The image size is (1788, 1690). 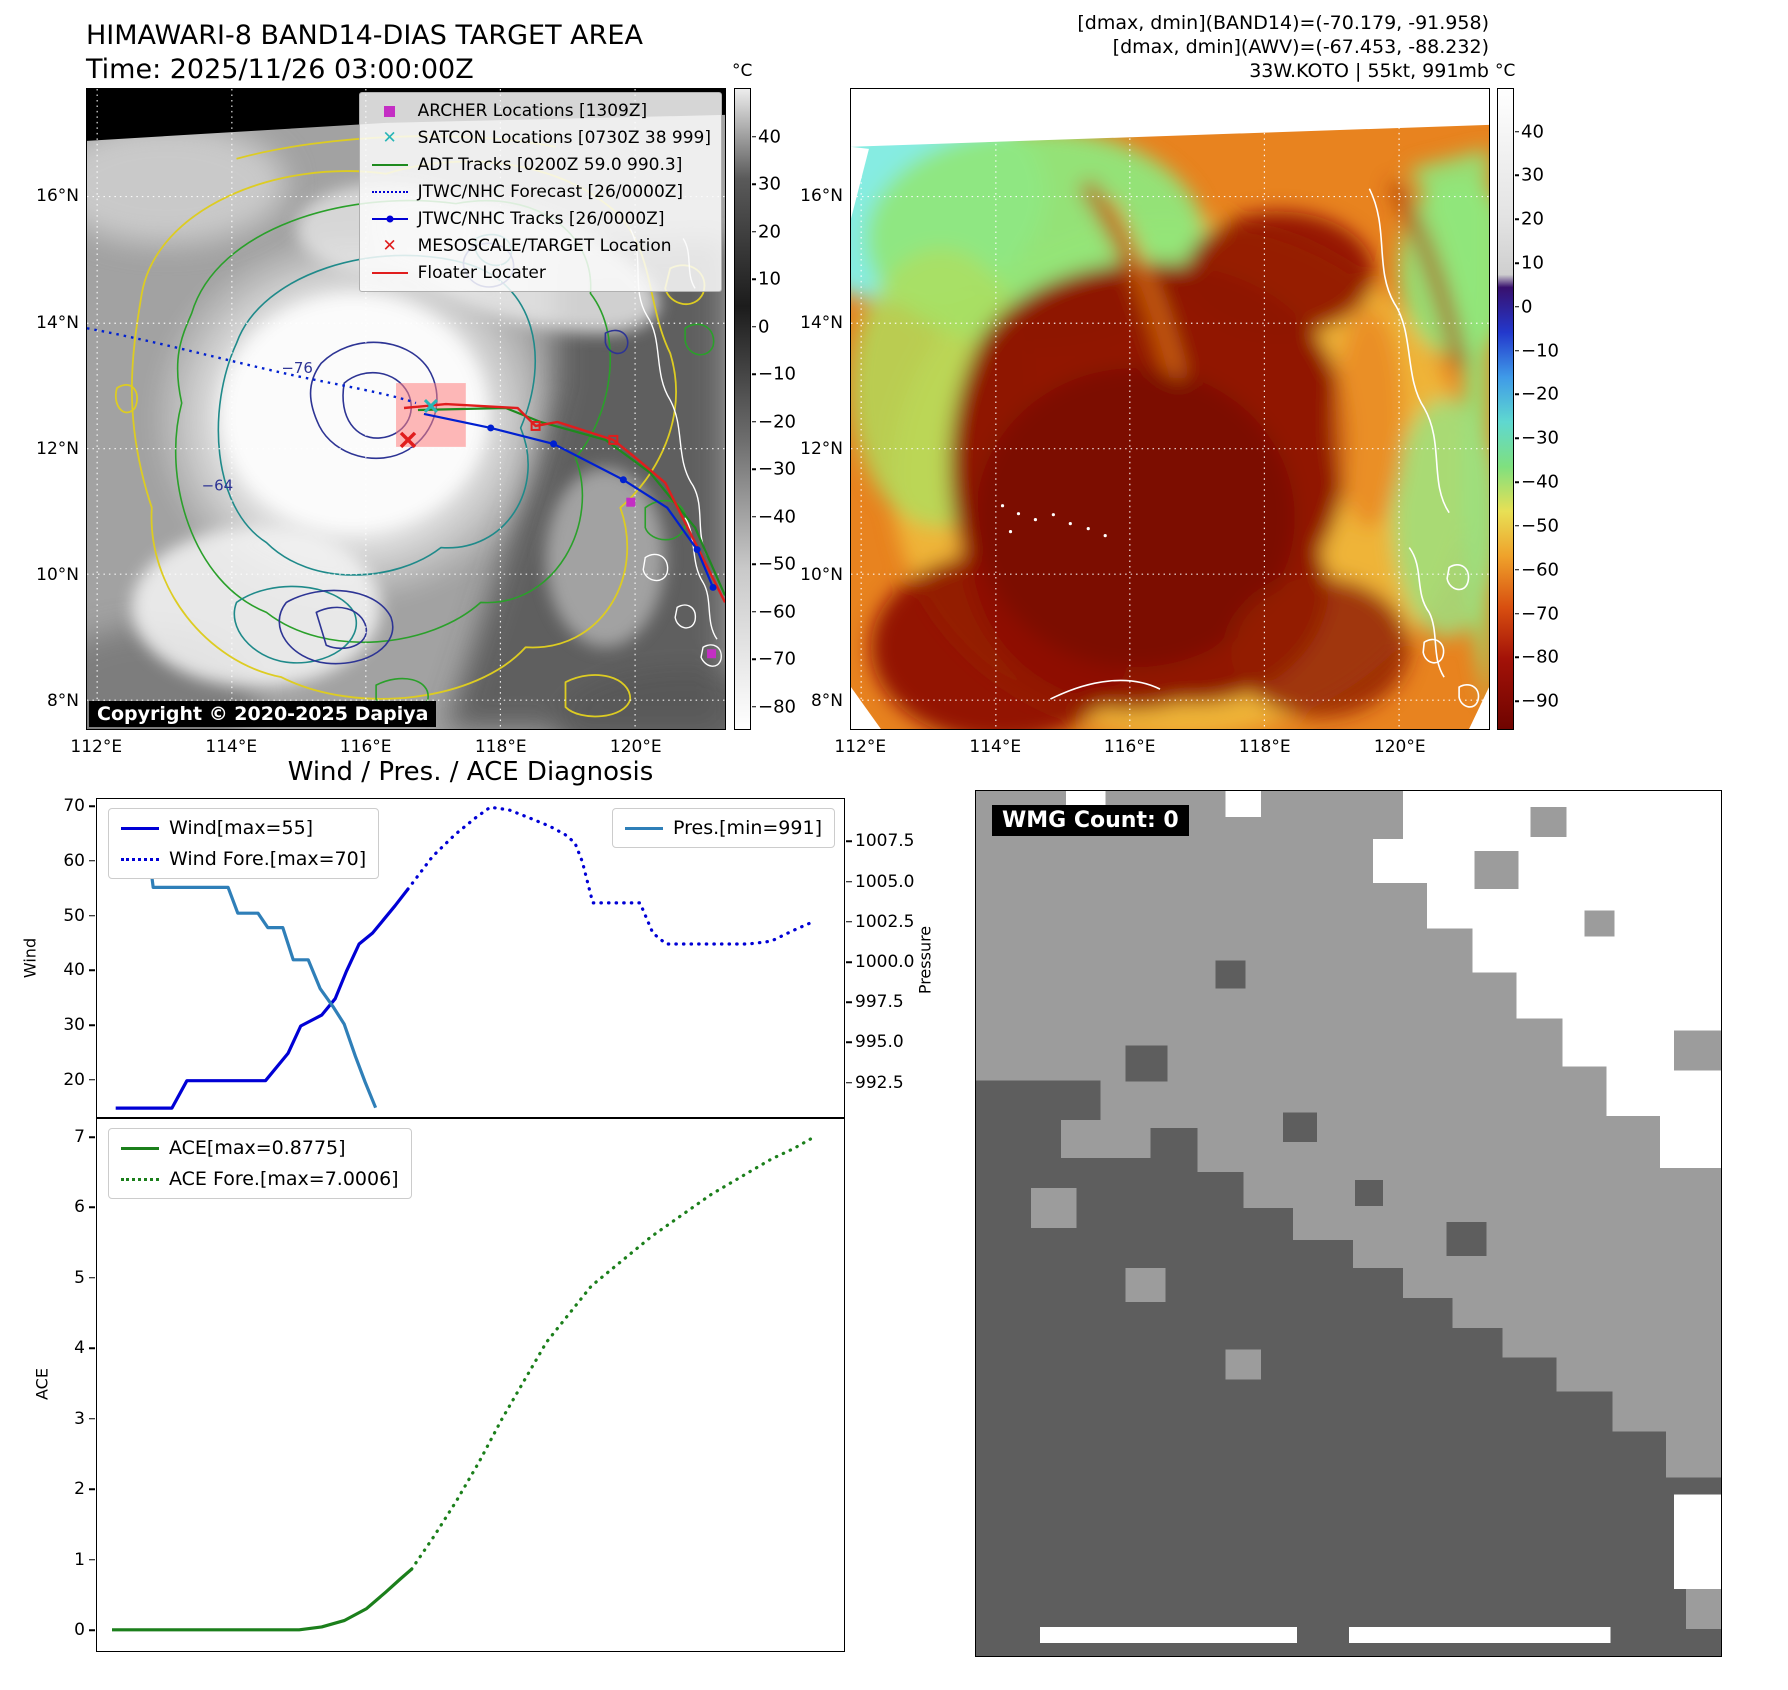 I want to click on legend-left: Wind[max=55] Wind Fore.[max=70], so click(x=244, y=843).